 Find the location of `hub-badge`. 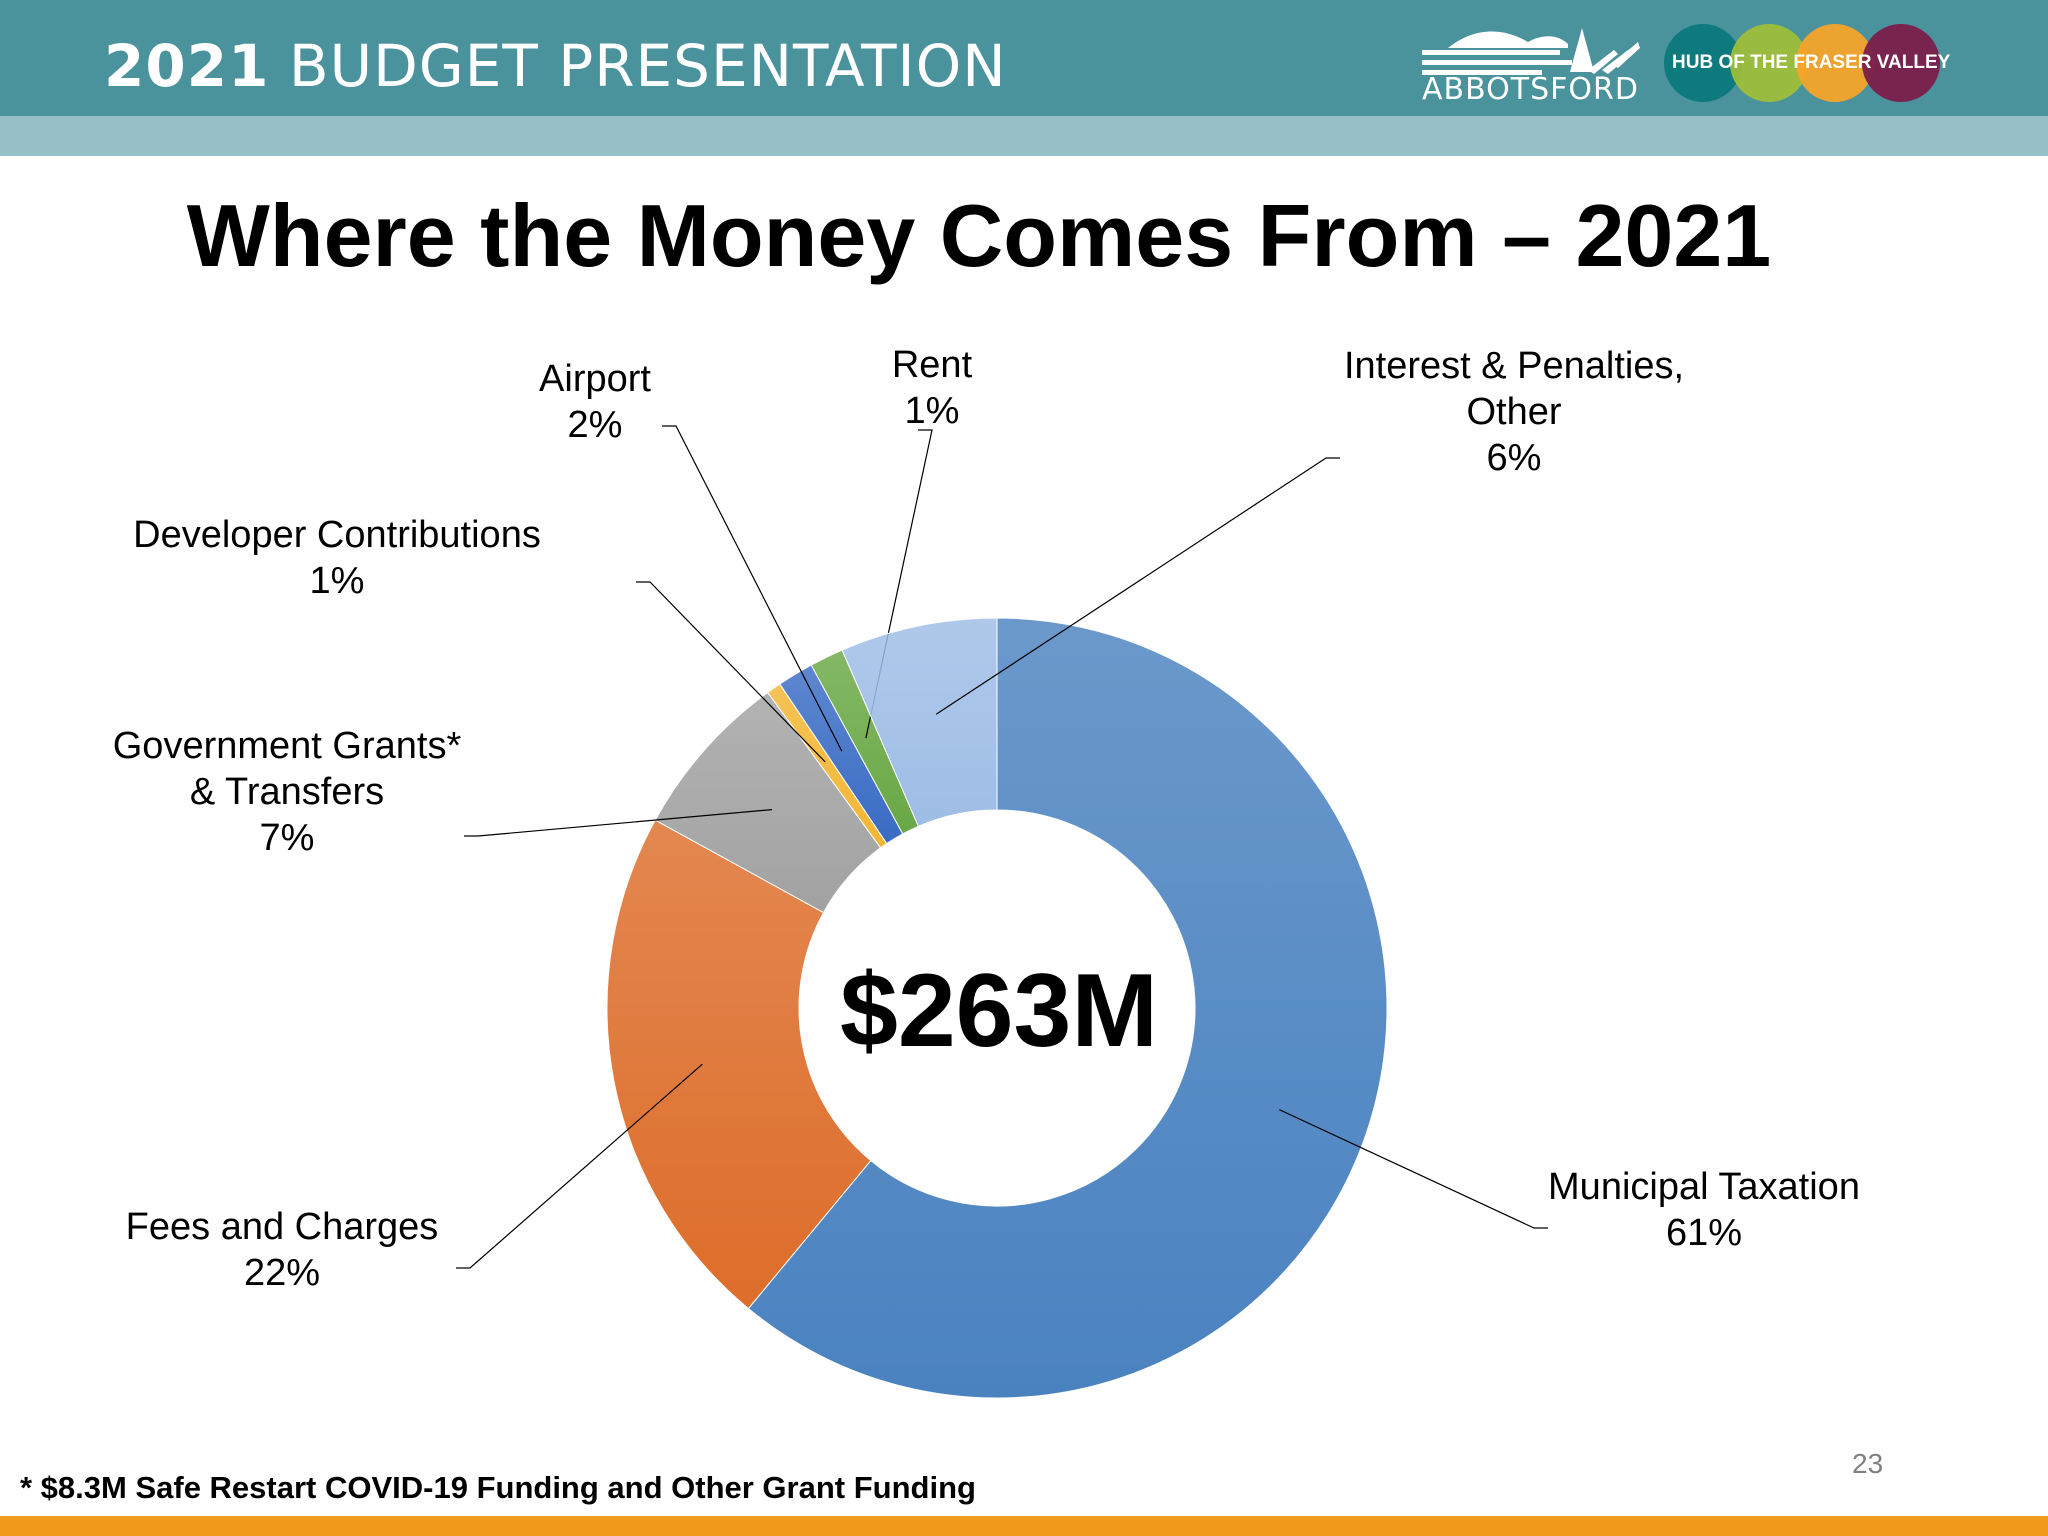

hub-badge is located at coordinates (1804, 63).